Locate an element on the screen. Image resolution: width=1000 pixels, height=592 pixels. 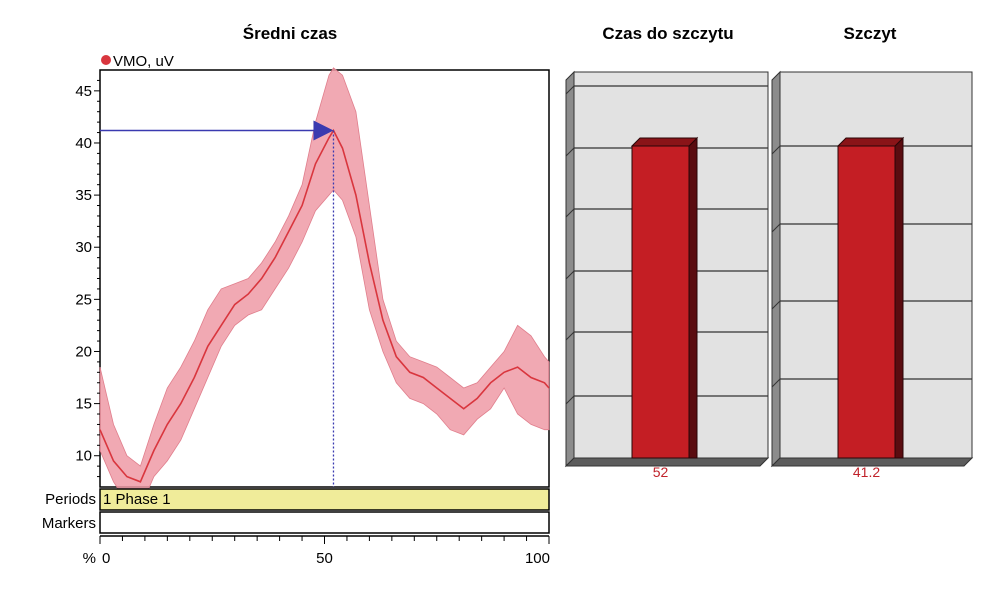
peak-panel-side is located at coordinates (776, 269).